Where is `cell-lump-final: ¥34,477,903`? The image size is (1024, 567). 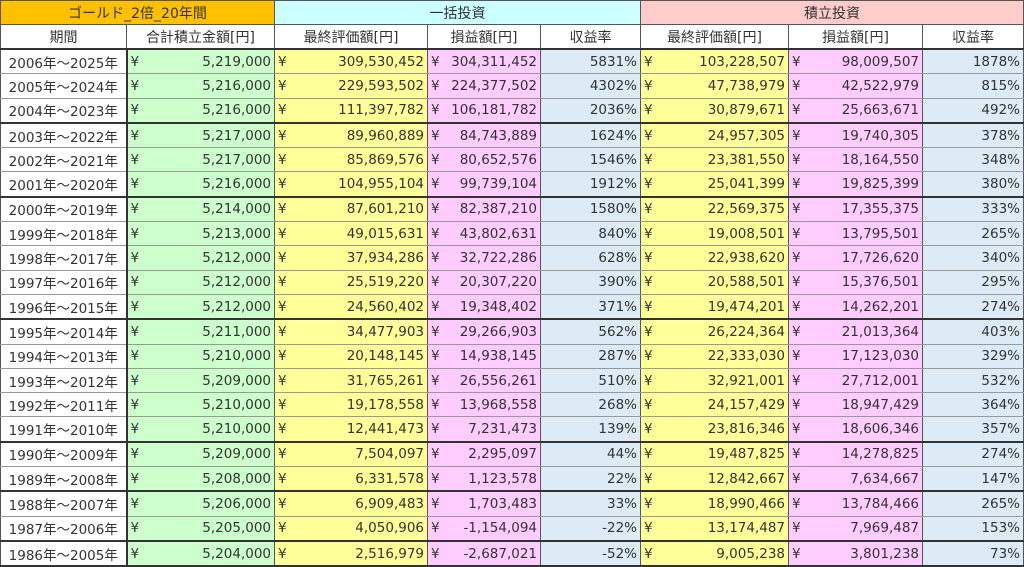 cell-lump-final: ¥34,477,903 is located at coordinates (351, 331).